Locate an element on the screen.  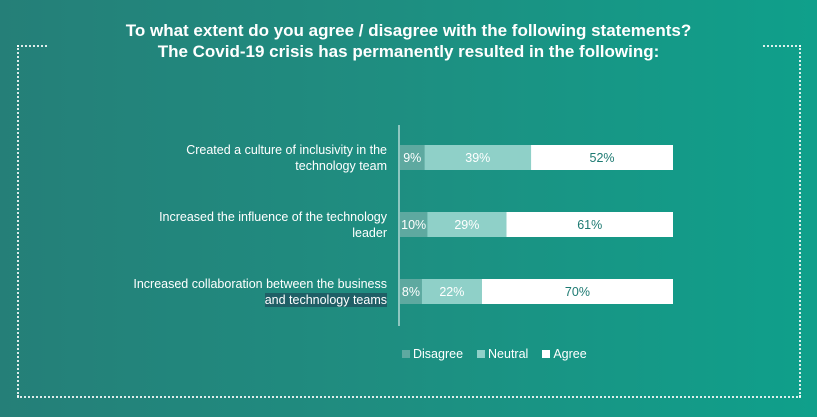
frame-top-right-border is located at coordinates (782, 46).